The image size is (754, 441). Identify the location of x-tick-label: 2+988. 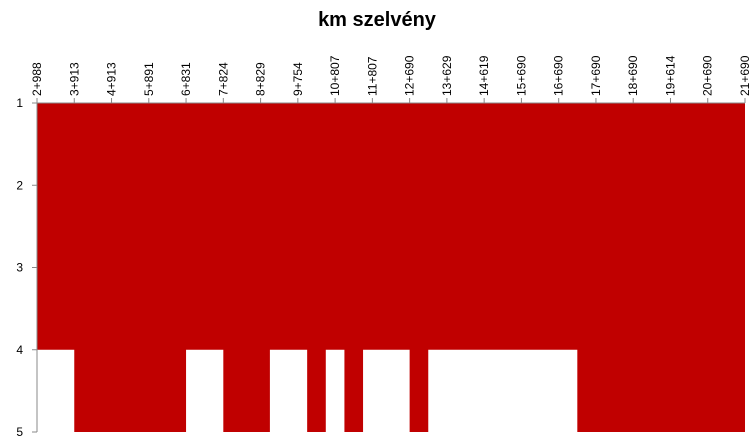
(37, 79).